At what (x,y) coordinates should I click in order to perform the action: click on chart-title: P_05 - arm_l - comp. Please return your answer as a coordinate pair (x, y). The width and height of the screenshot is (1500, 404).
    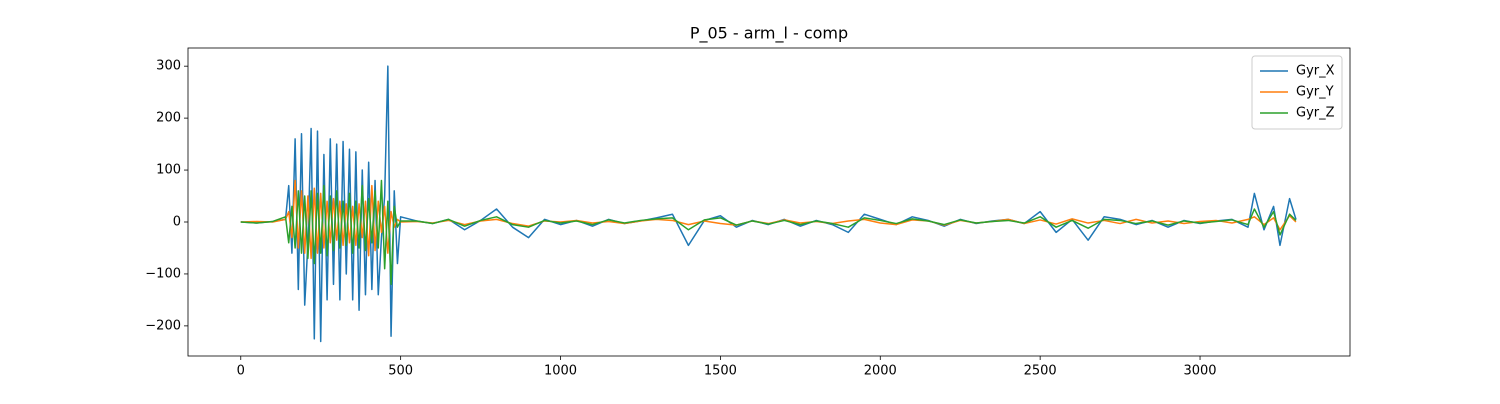
    Looking at the image, I should click on (769, 34).